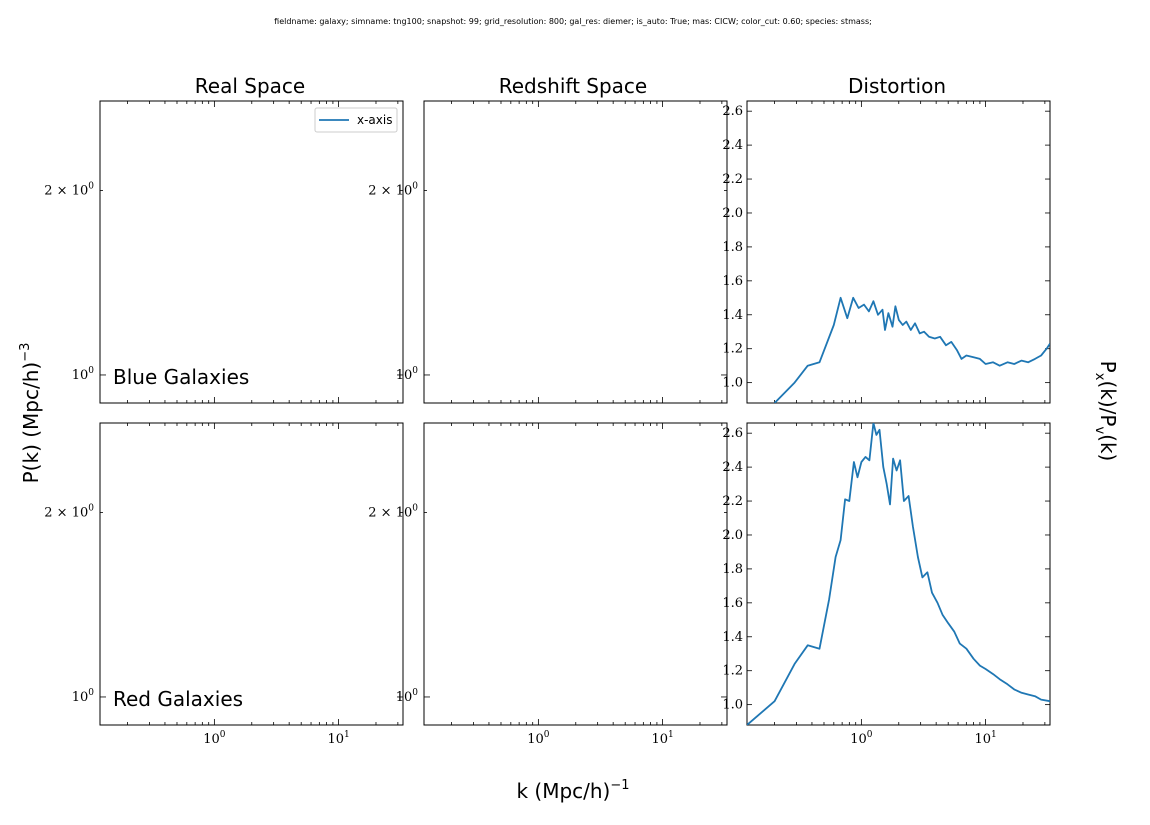 The image size is (1150, 825). I want to click on x-axis-label-exp: −1, so click(619, 785).